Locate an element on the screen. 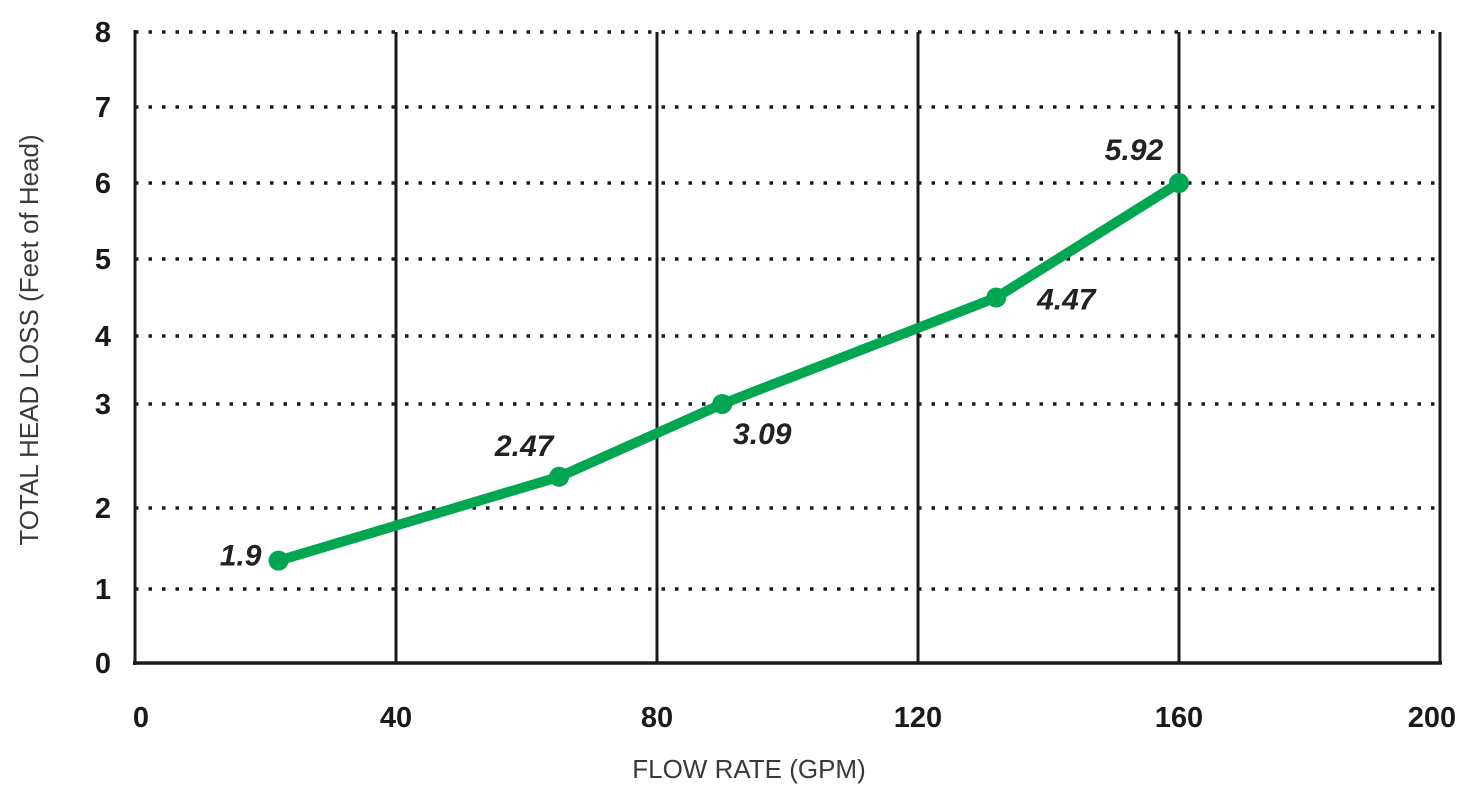 Image resolution: width=1471 pixels, height=803 pixels. y-tick-label: 8 is located at coordinates (103, 33).